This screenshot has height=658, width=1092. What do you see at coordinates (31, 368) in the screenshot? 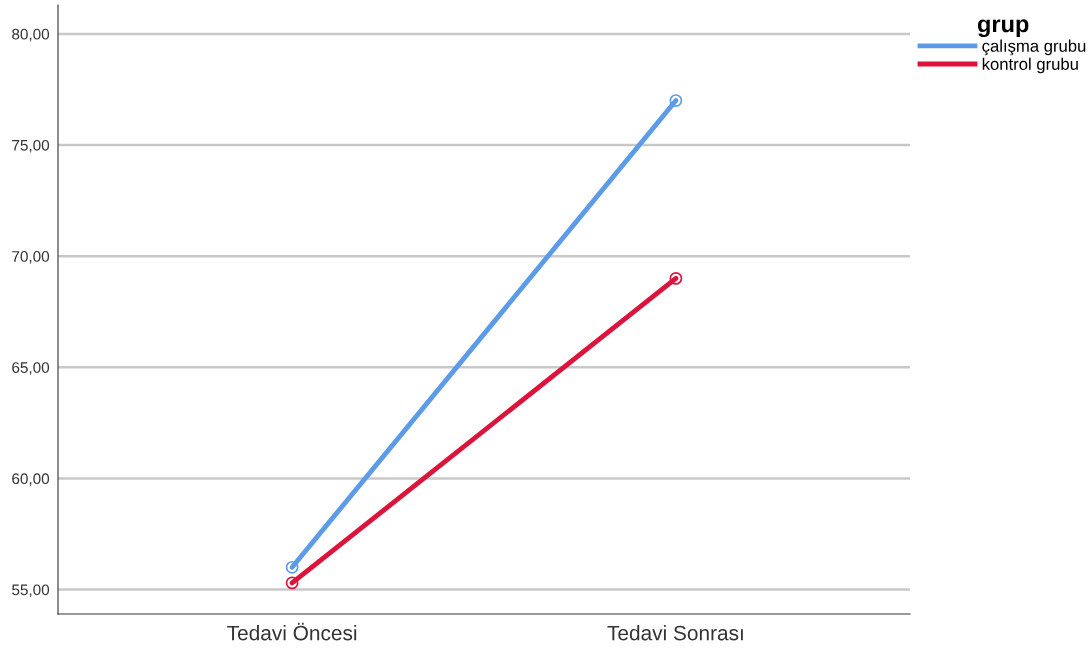
I see `y-tick-label: 65,00` at bounding box center [31, 368].